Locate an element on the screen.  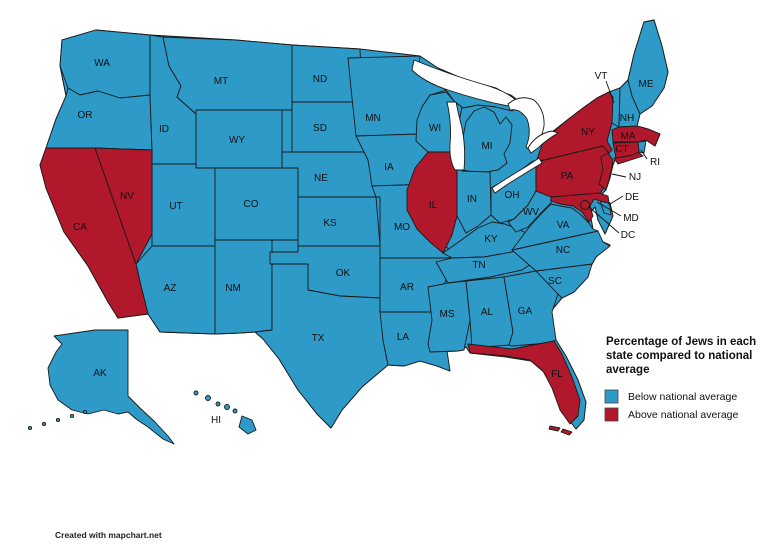
legend-label-above: Above national average is located at coordinates (683, 415).